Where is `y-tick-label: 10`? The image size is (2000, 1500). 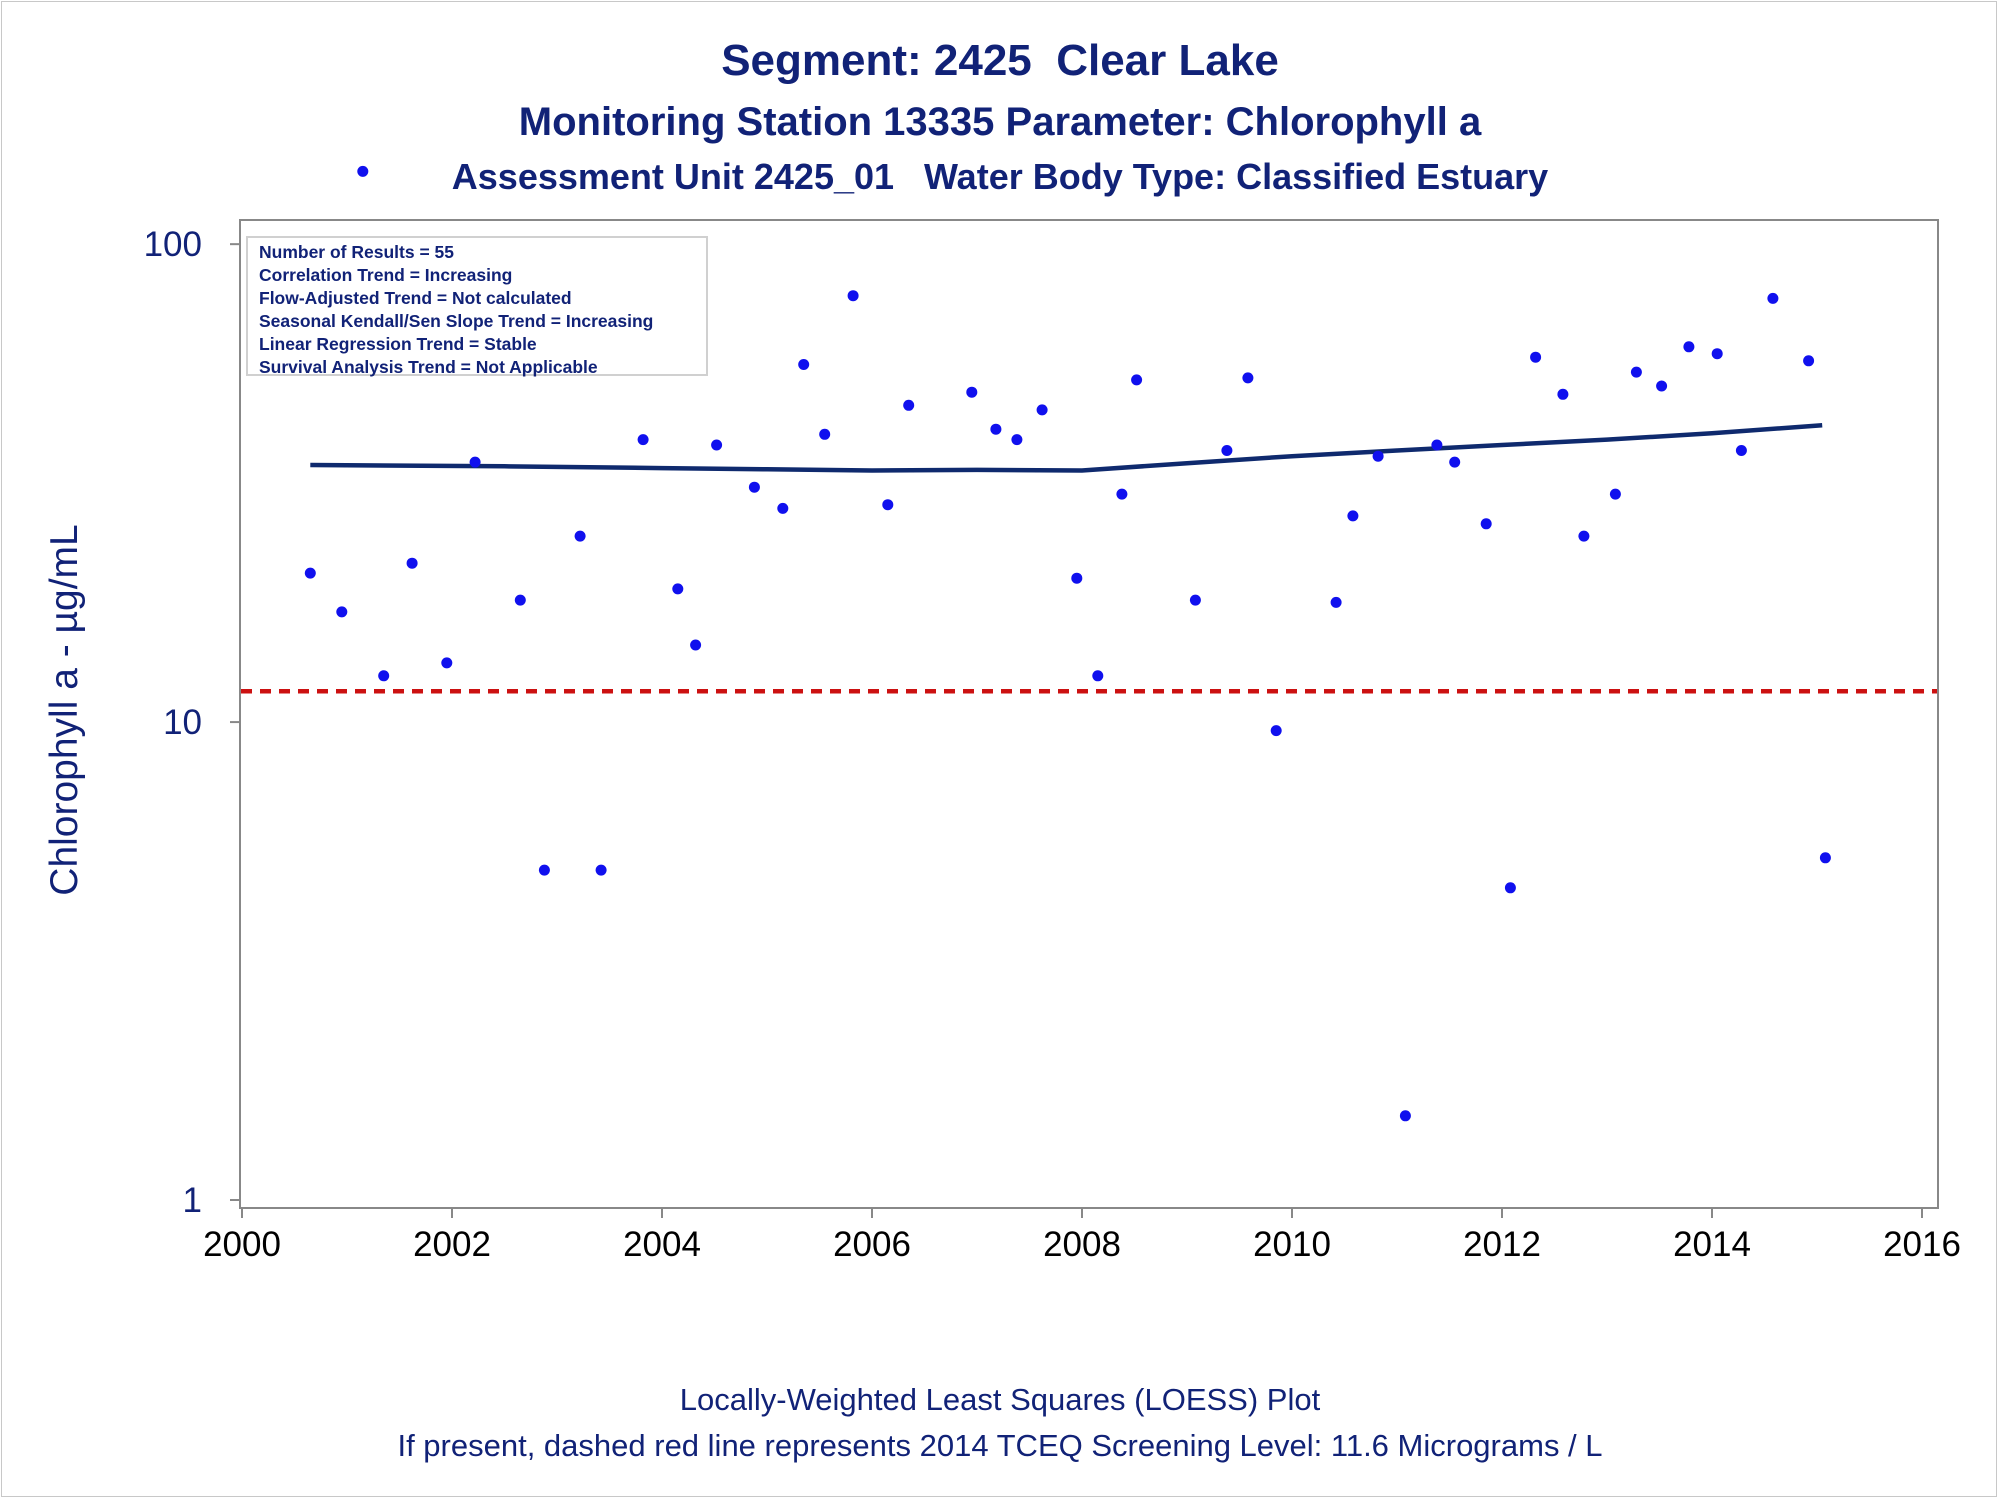
y-tick-label: 10 is located at coordinates (182, 722).